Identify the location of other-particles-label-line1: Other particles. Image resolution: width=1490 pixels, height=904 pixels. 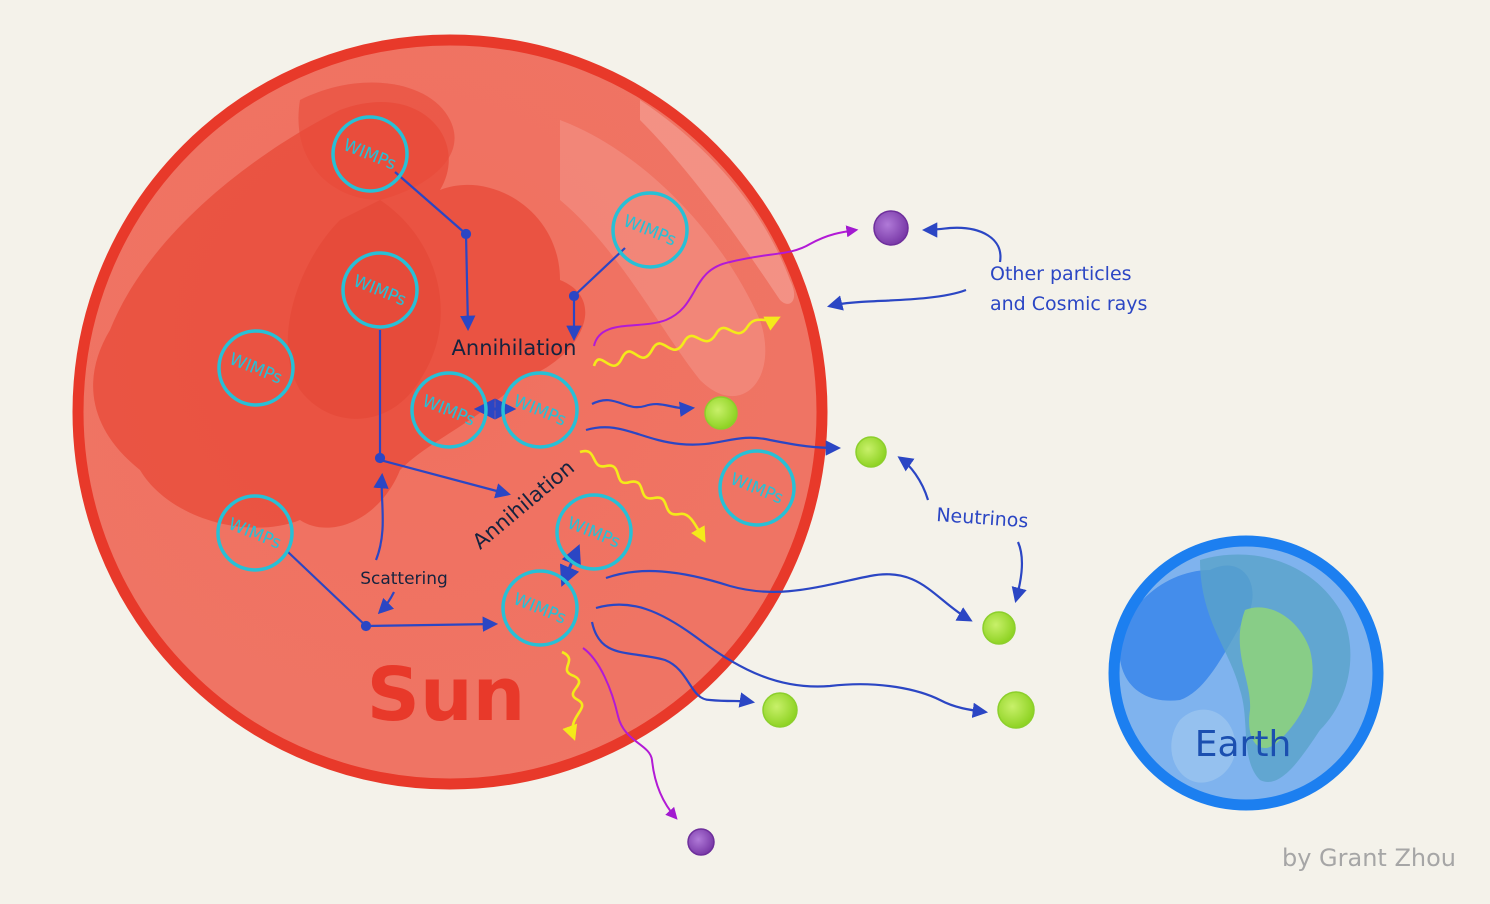
(1061, 274).